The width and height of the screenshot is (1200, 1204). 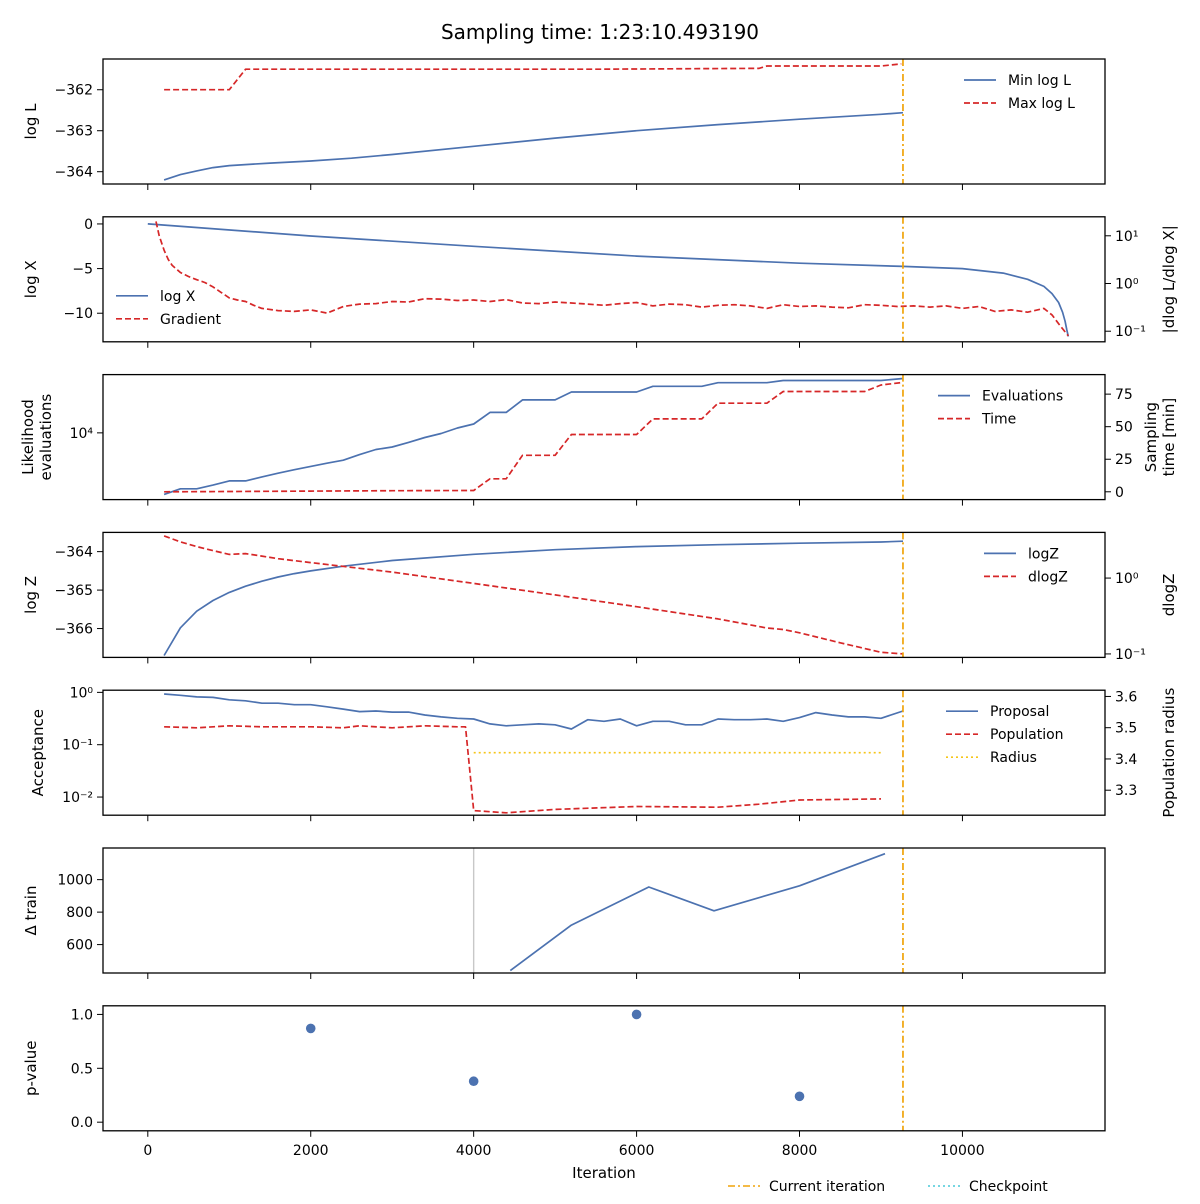 I want to click on series-line-gradient, so click(x=612, y=279).